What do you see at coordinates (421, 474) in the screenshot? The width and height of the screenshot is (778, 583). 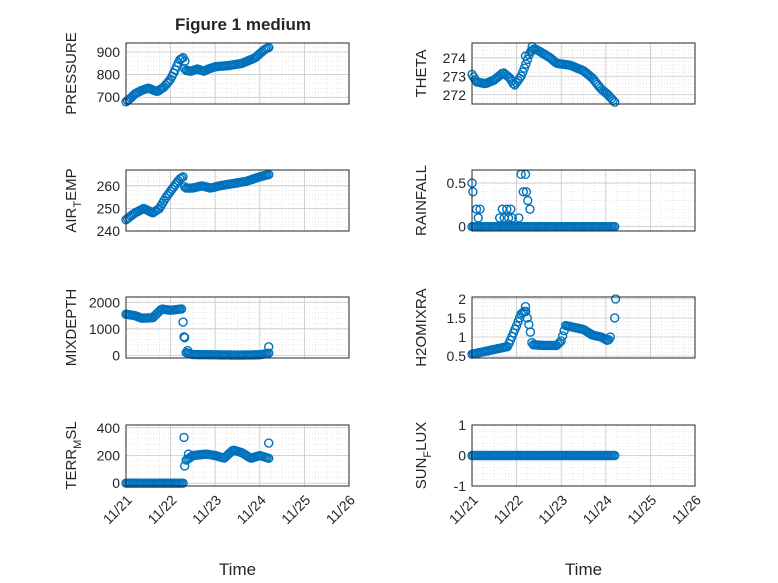 I see `y-label-main: SUN` at bounding box center [421, 474].